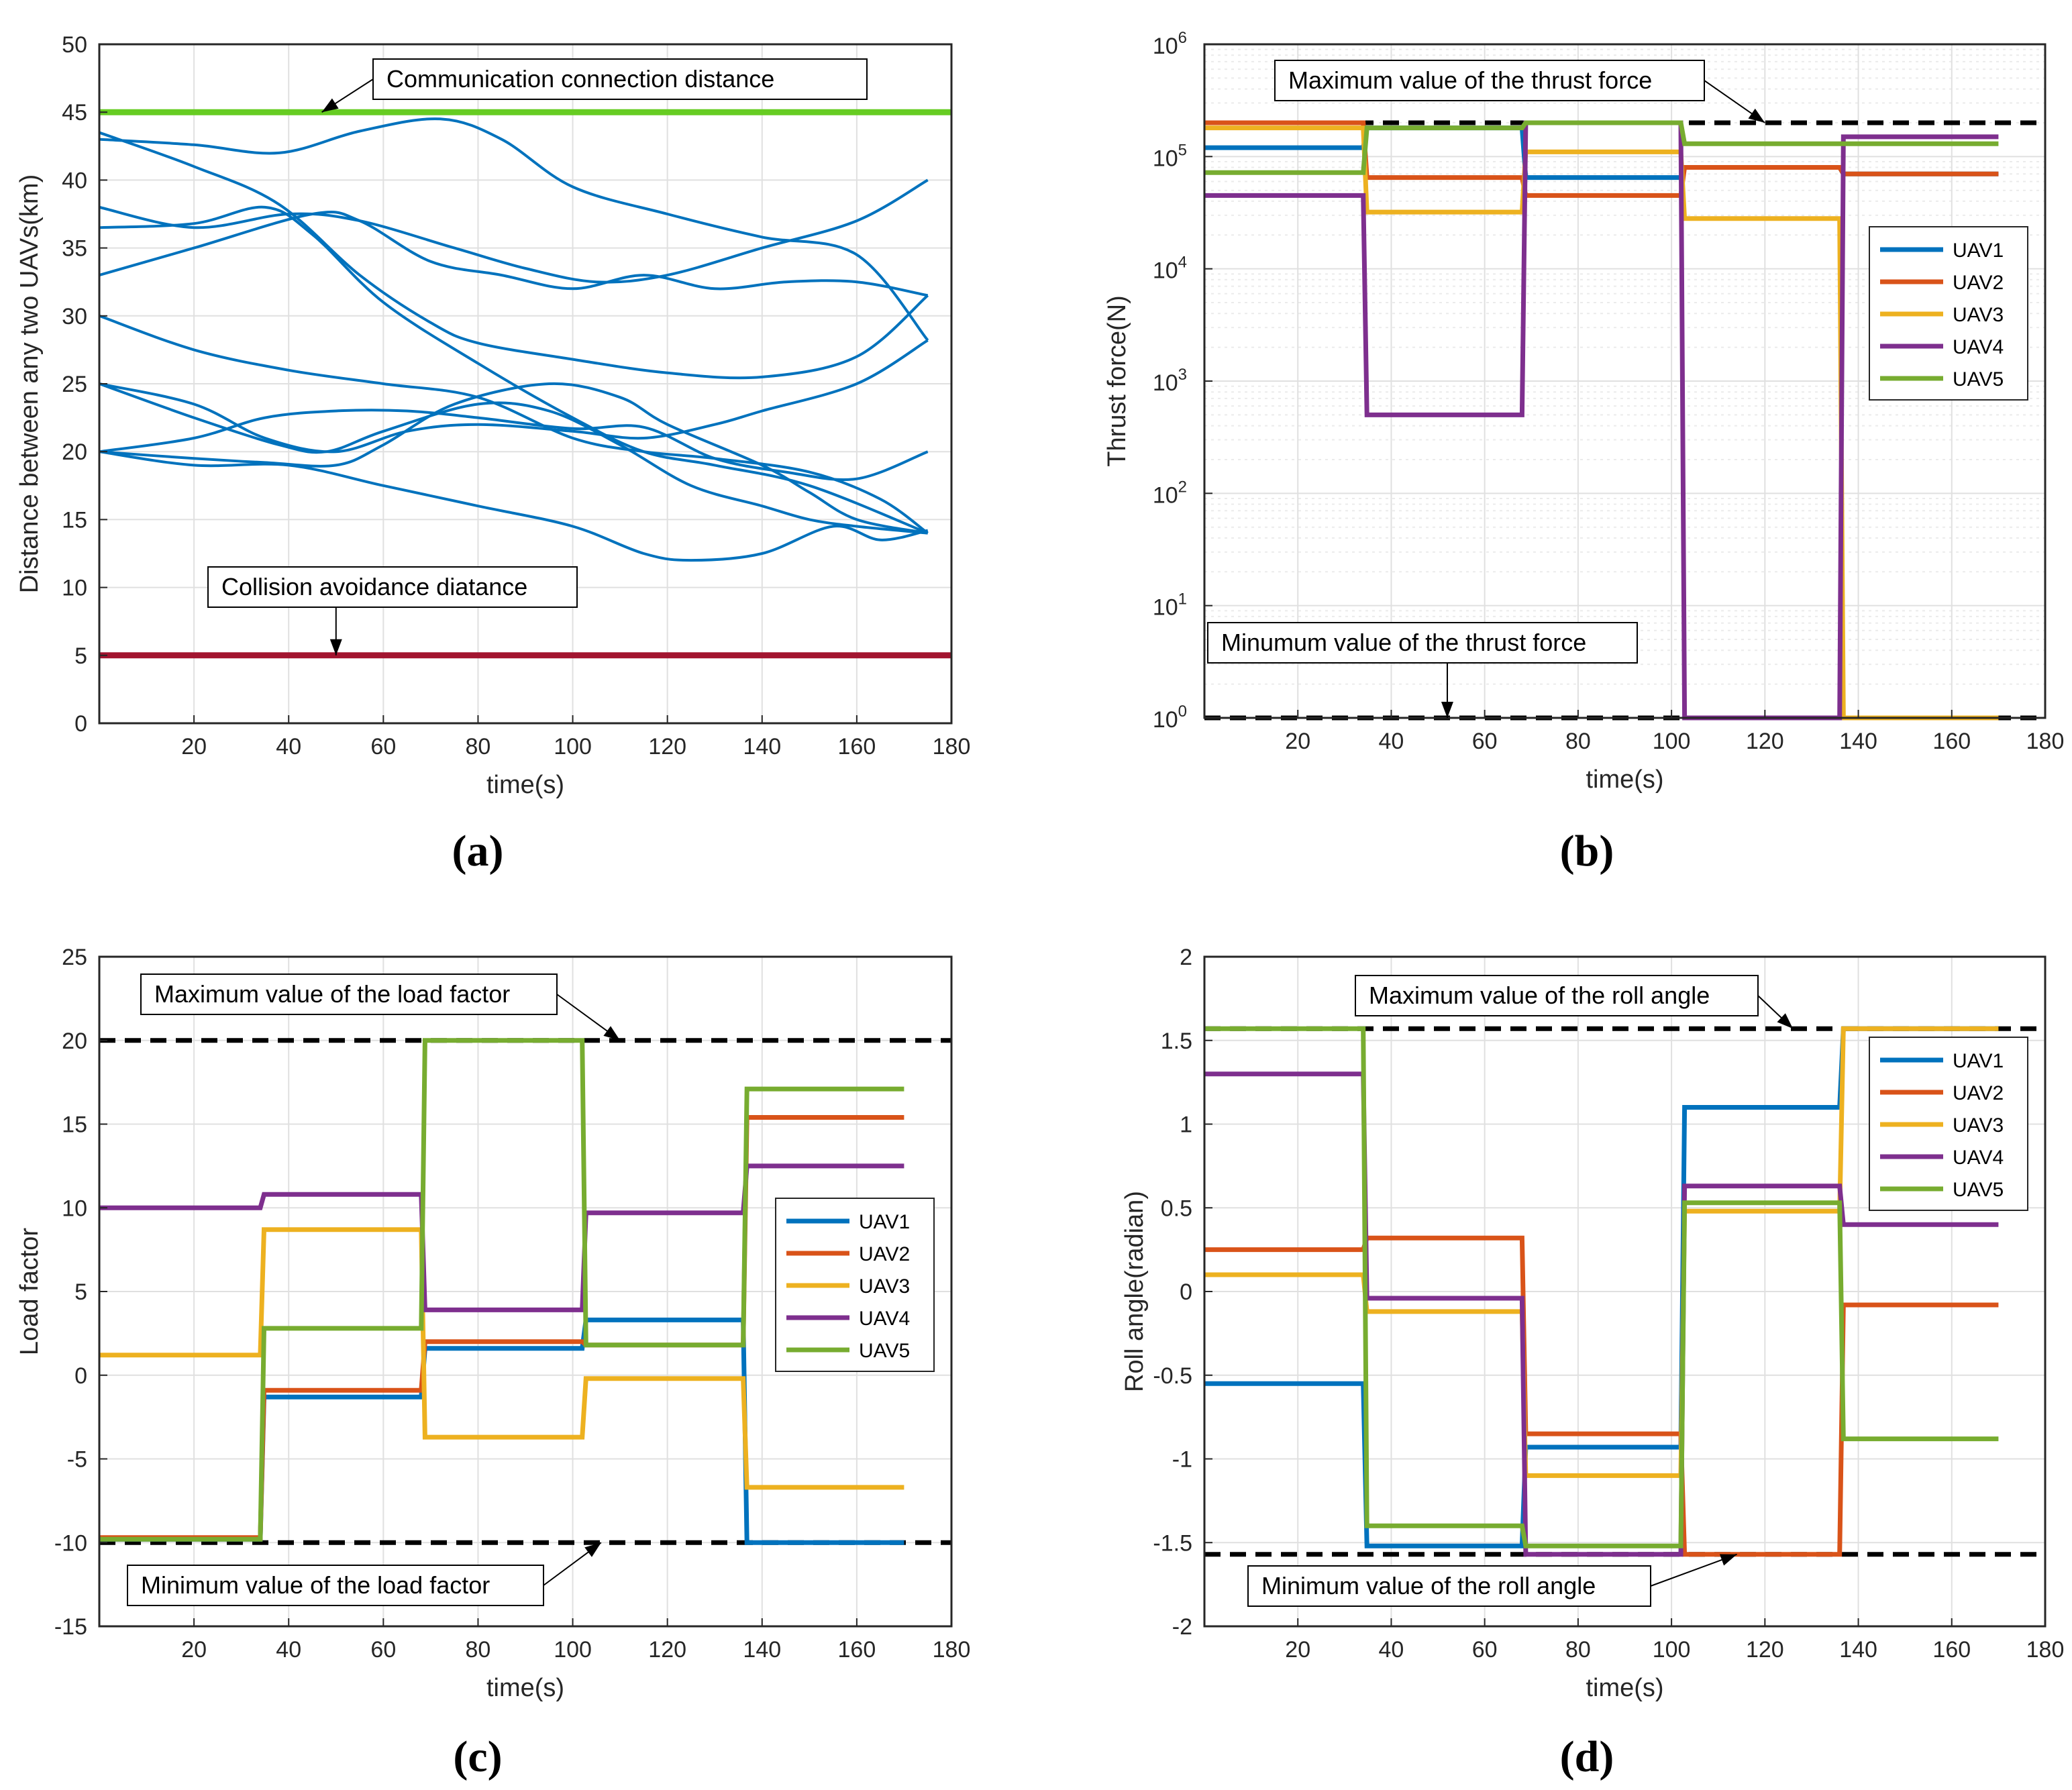 This screenshot has width=2072, height=1790. What do you see at coordinates (1182, 1460) in the screenshot?
I see `y-tick-label: -1` at bounding box center [1182, 1460].